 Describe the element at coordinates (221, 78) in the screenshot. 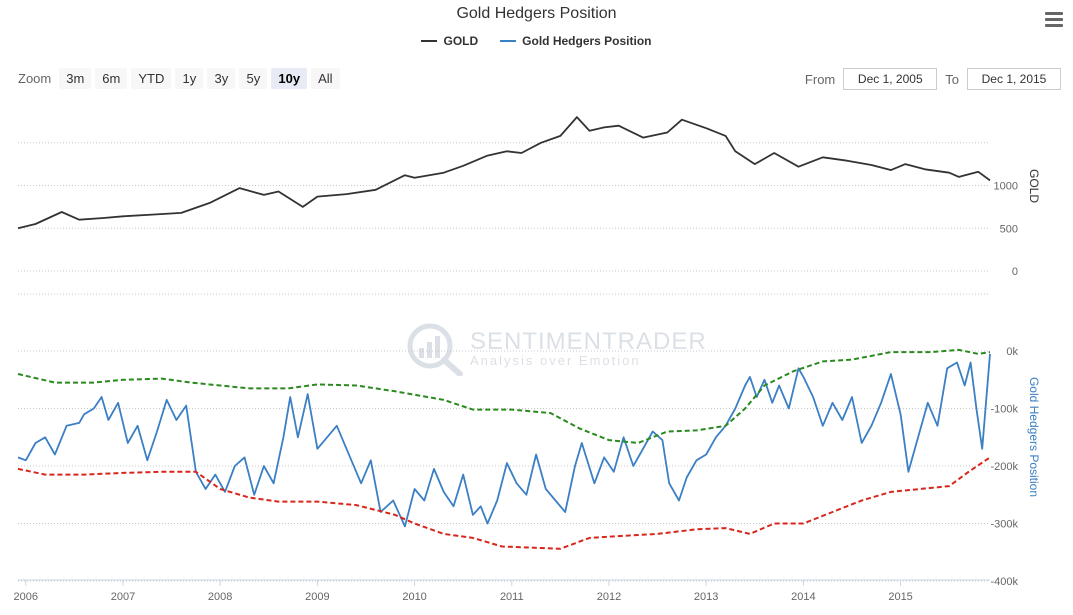

I see `zoom-button-3y: 3y` at that location.